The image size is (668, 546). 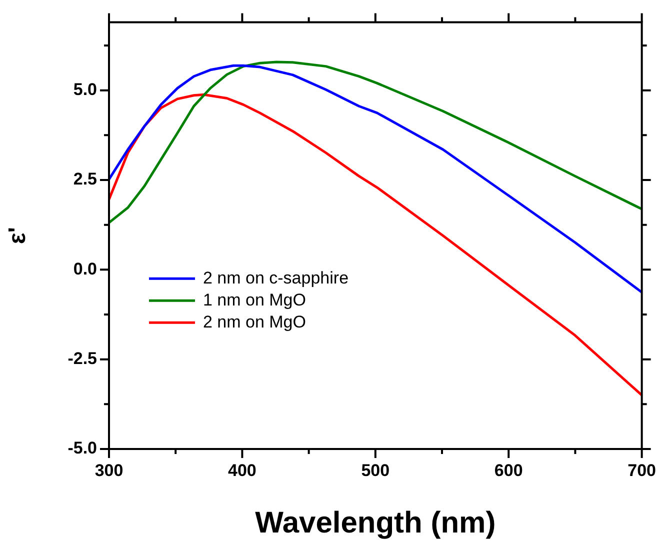 I want to click on x-tick-label: 300, so click(x=109, y=470).